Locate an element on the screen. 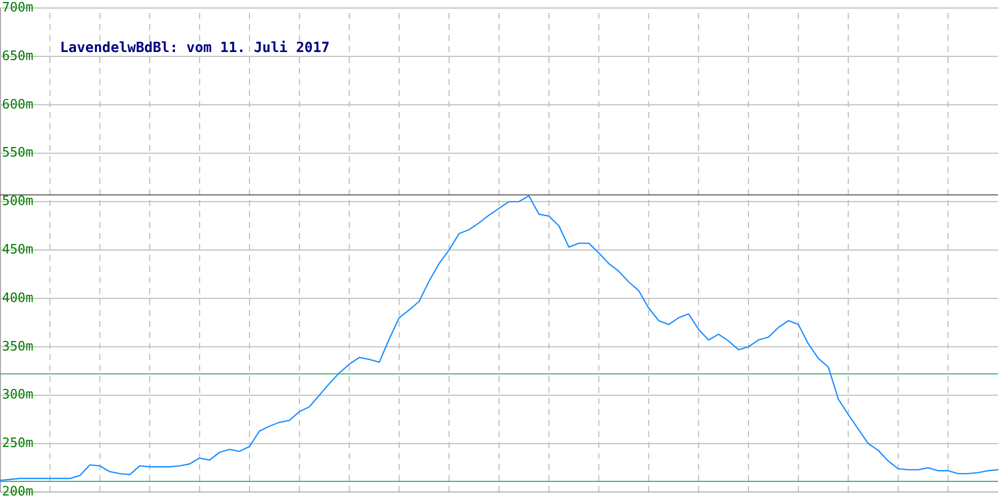 The image size is (1000, 500). y-tick-label: 400m is located at coordinates (18, 298).